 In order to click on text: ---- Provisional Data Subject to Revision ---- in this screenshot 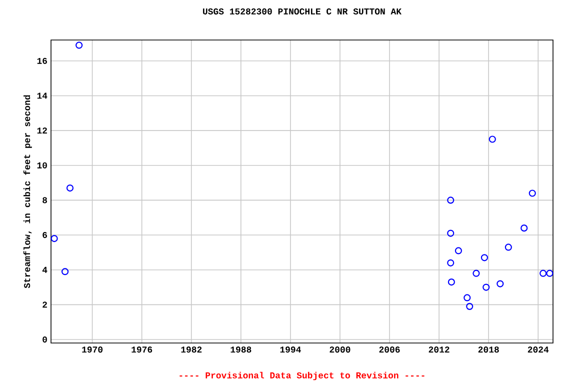, I will do `click(302, 376)`.